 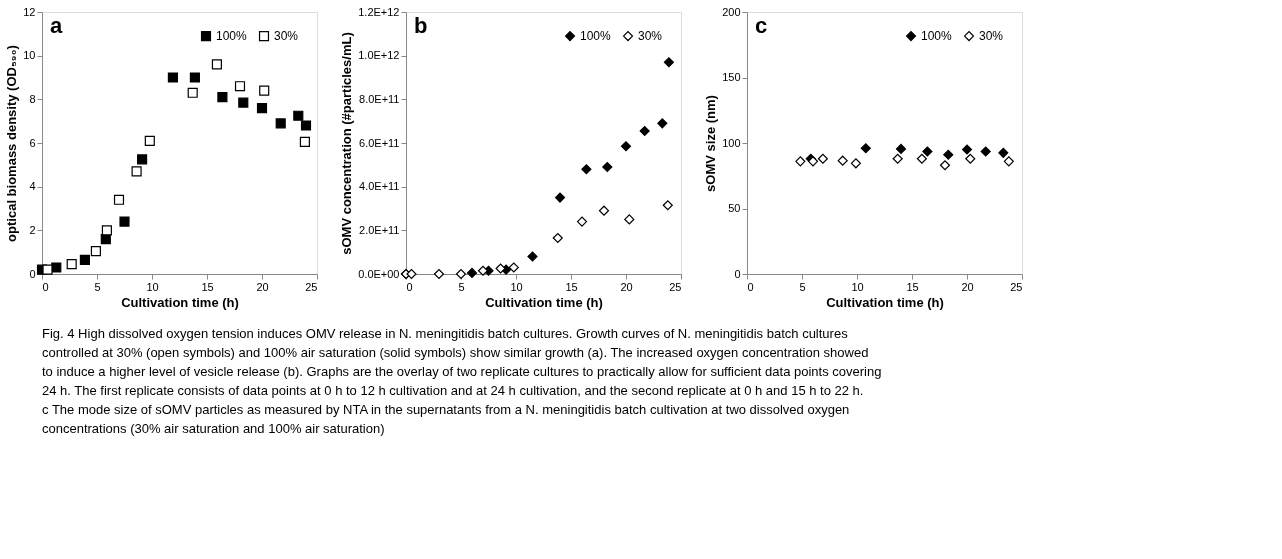 What do you see at coordinates (446, 409) in the screenshot?
I see `text: c The mode size of sOMV particles as measured by NTA in the supernatants from a N. meningitidis batch cultivation at two dissolved oxygen` at bounding box center [446, 409].